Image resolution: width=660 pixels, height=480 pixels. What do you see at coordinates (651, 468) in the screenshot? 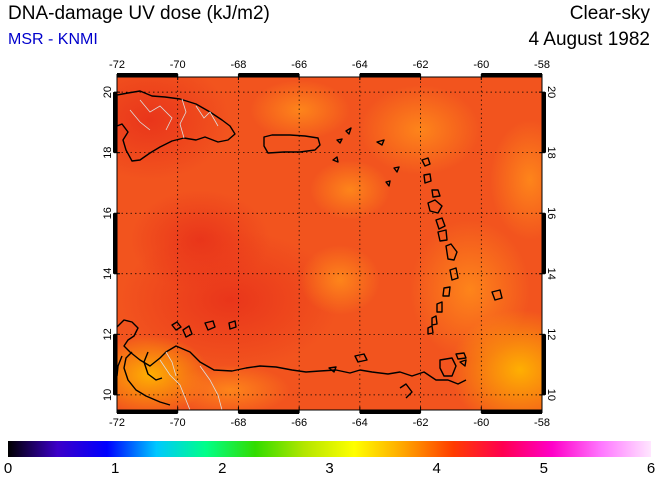
I see `colorbar-label: 6` at bounding box center [651, 468].